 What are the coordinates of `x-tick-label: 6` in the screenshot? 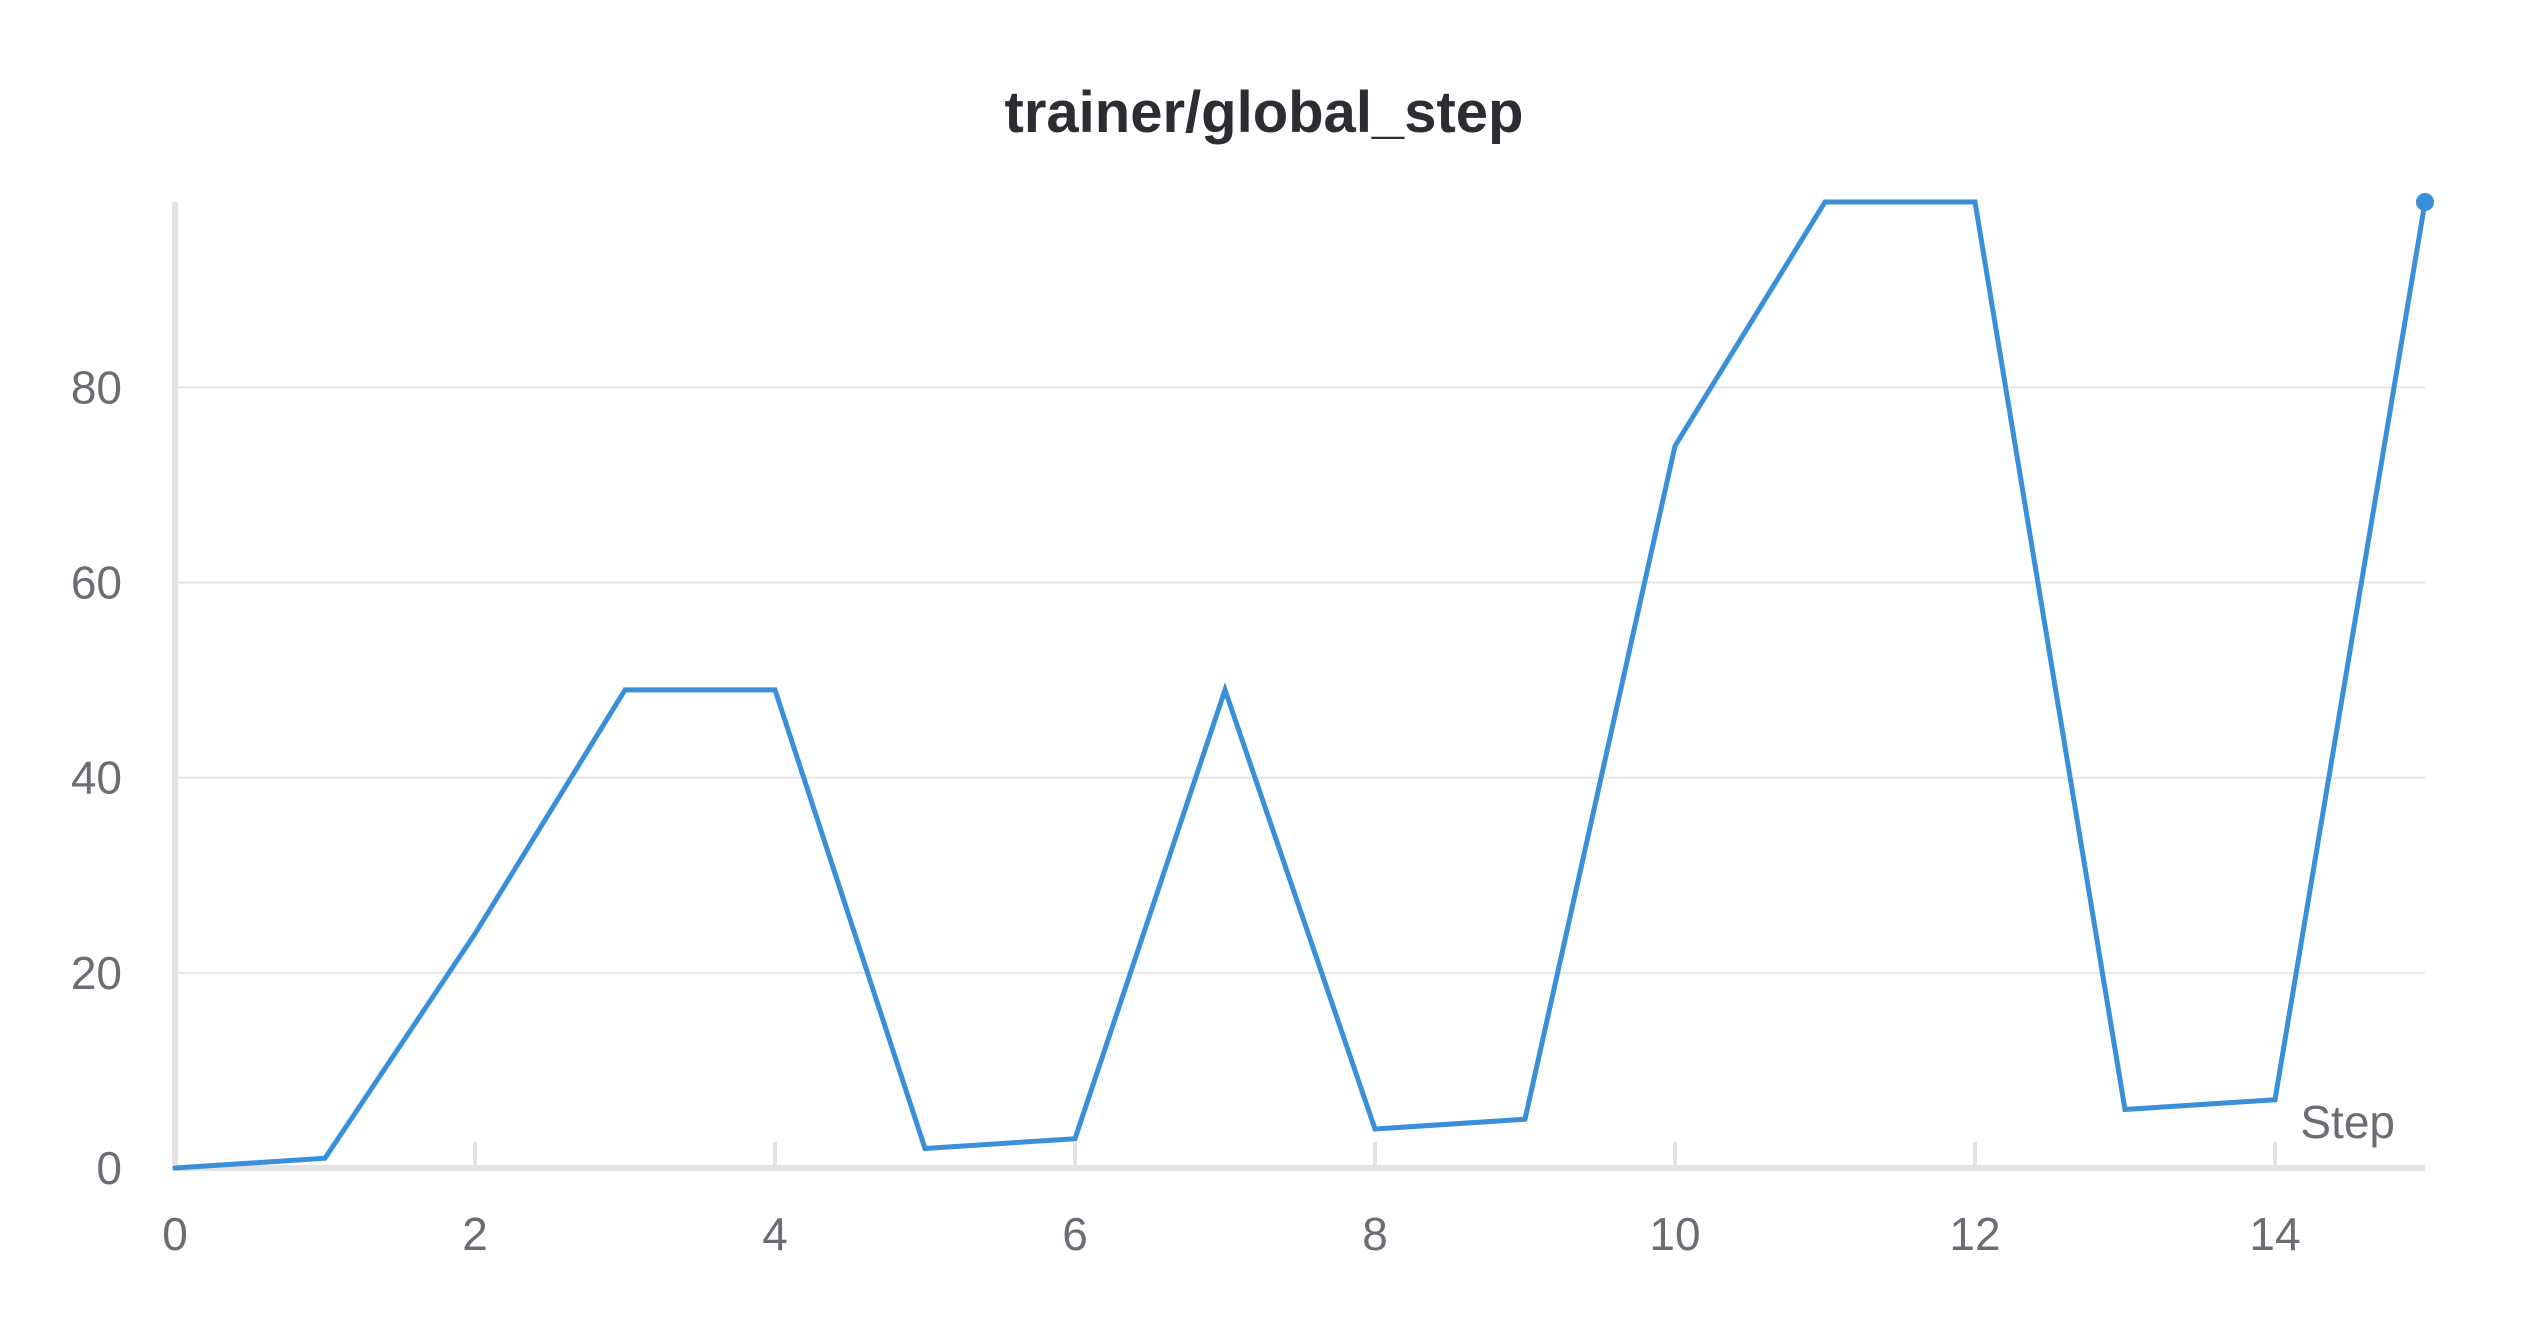 It's located at (1075, 1234).